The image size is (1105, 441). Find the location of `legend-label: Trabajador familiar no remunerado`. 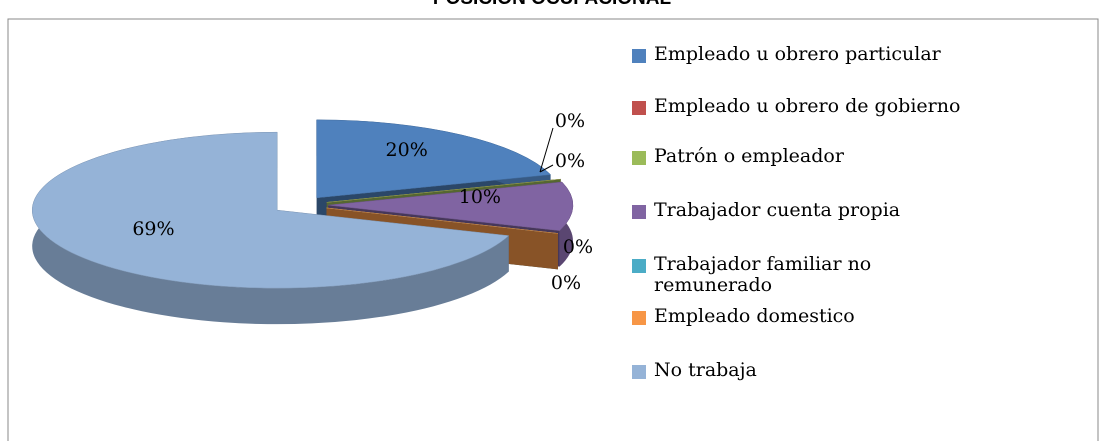

legend-label: Trabajador familiar no remunerado is located at coordinates (763, 274).